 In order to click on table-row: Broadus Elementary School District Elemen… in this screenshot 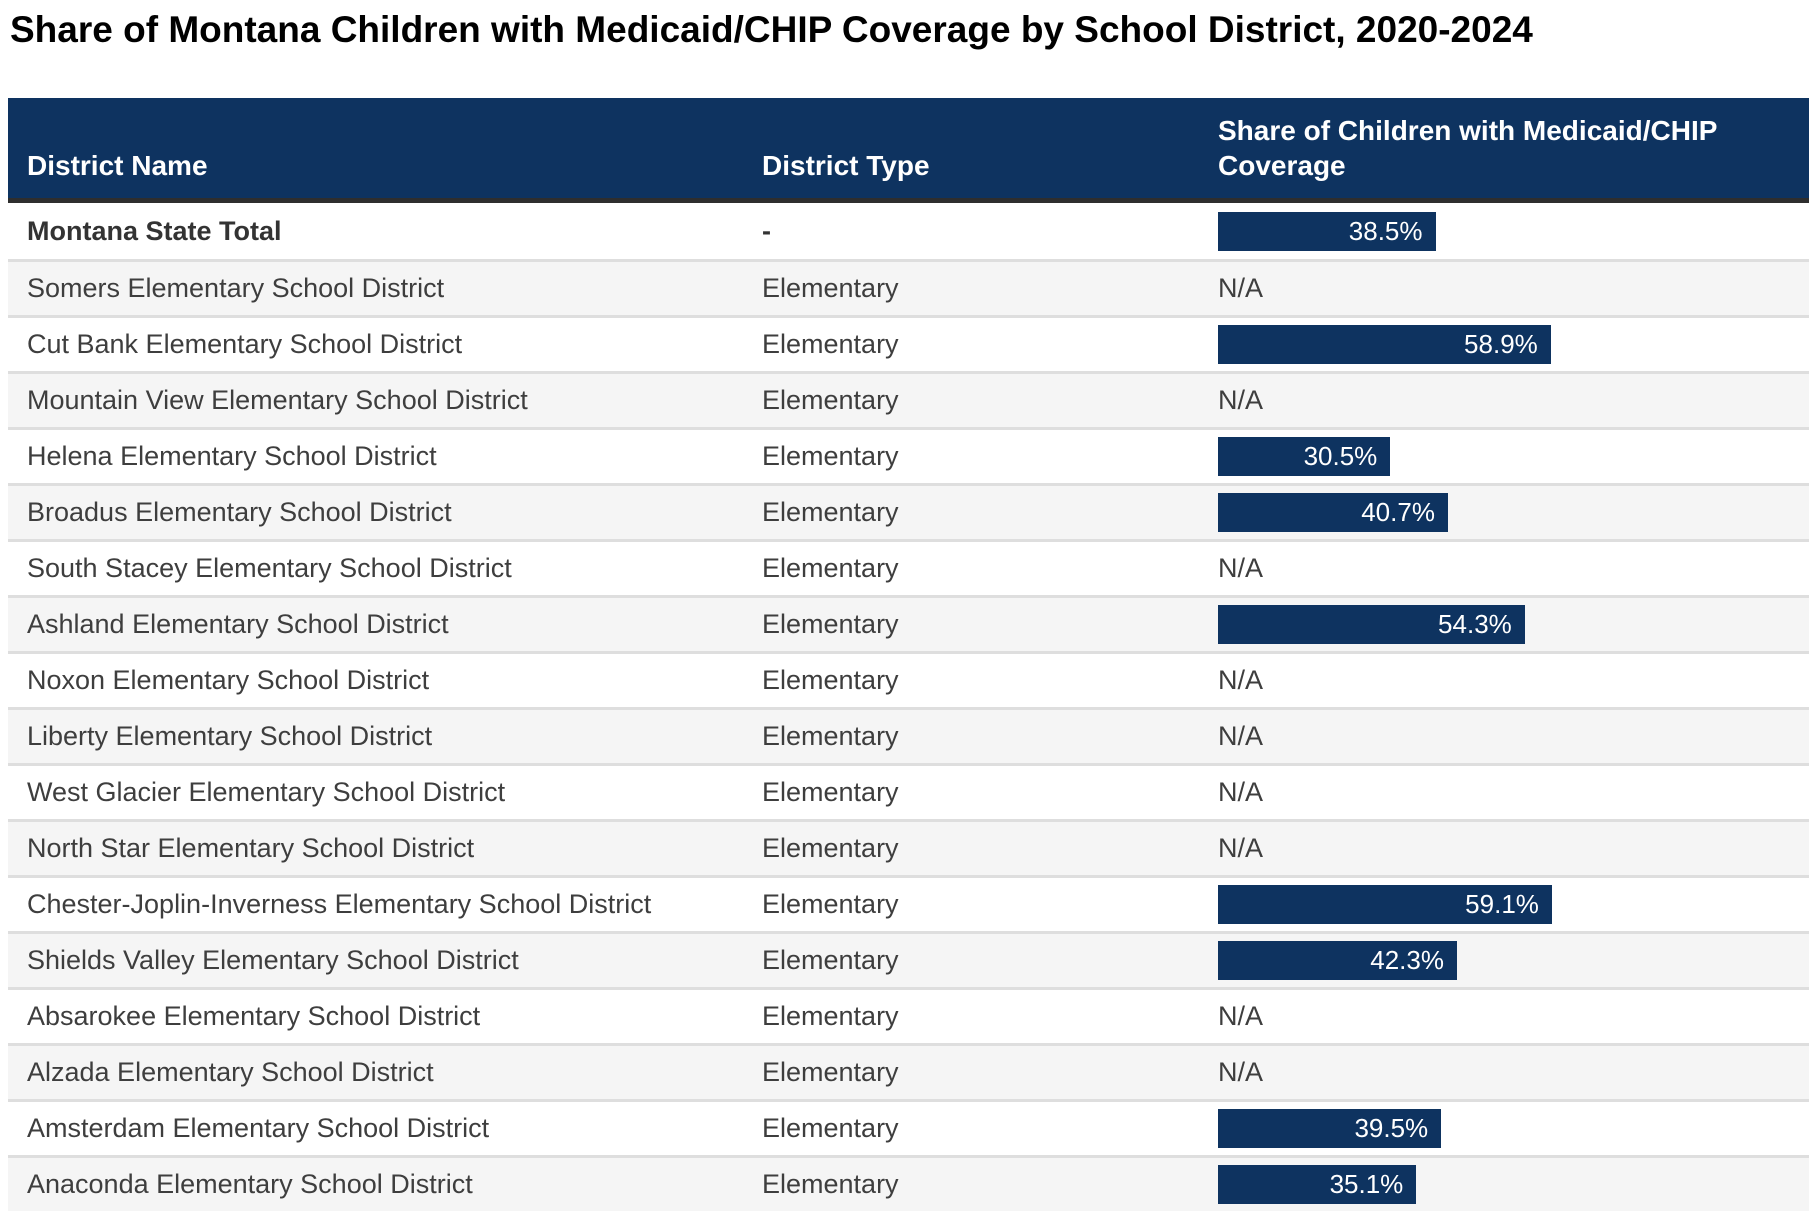, I will do `click(908, 511)`.